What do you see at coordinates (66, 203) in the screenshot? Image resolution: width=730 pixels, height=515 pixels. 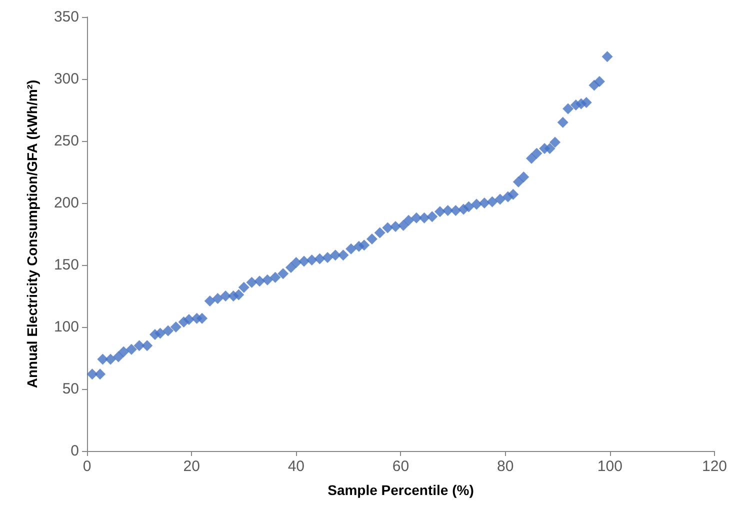 I see `y-tick-label: 200` at bounding box center [66, 203].